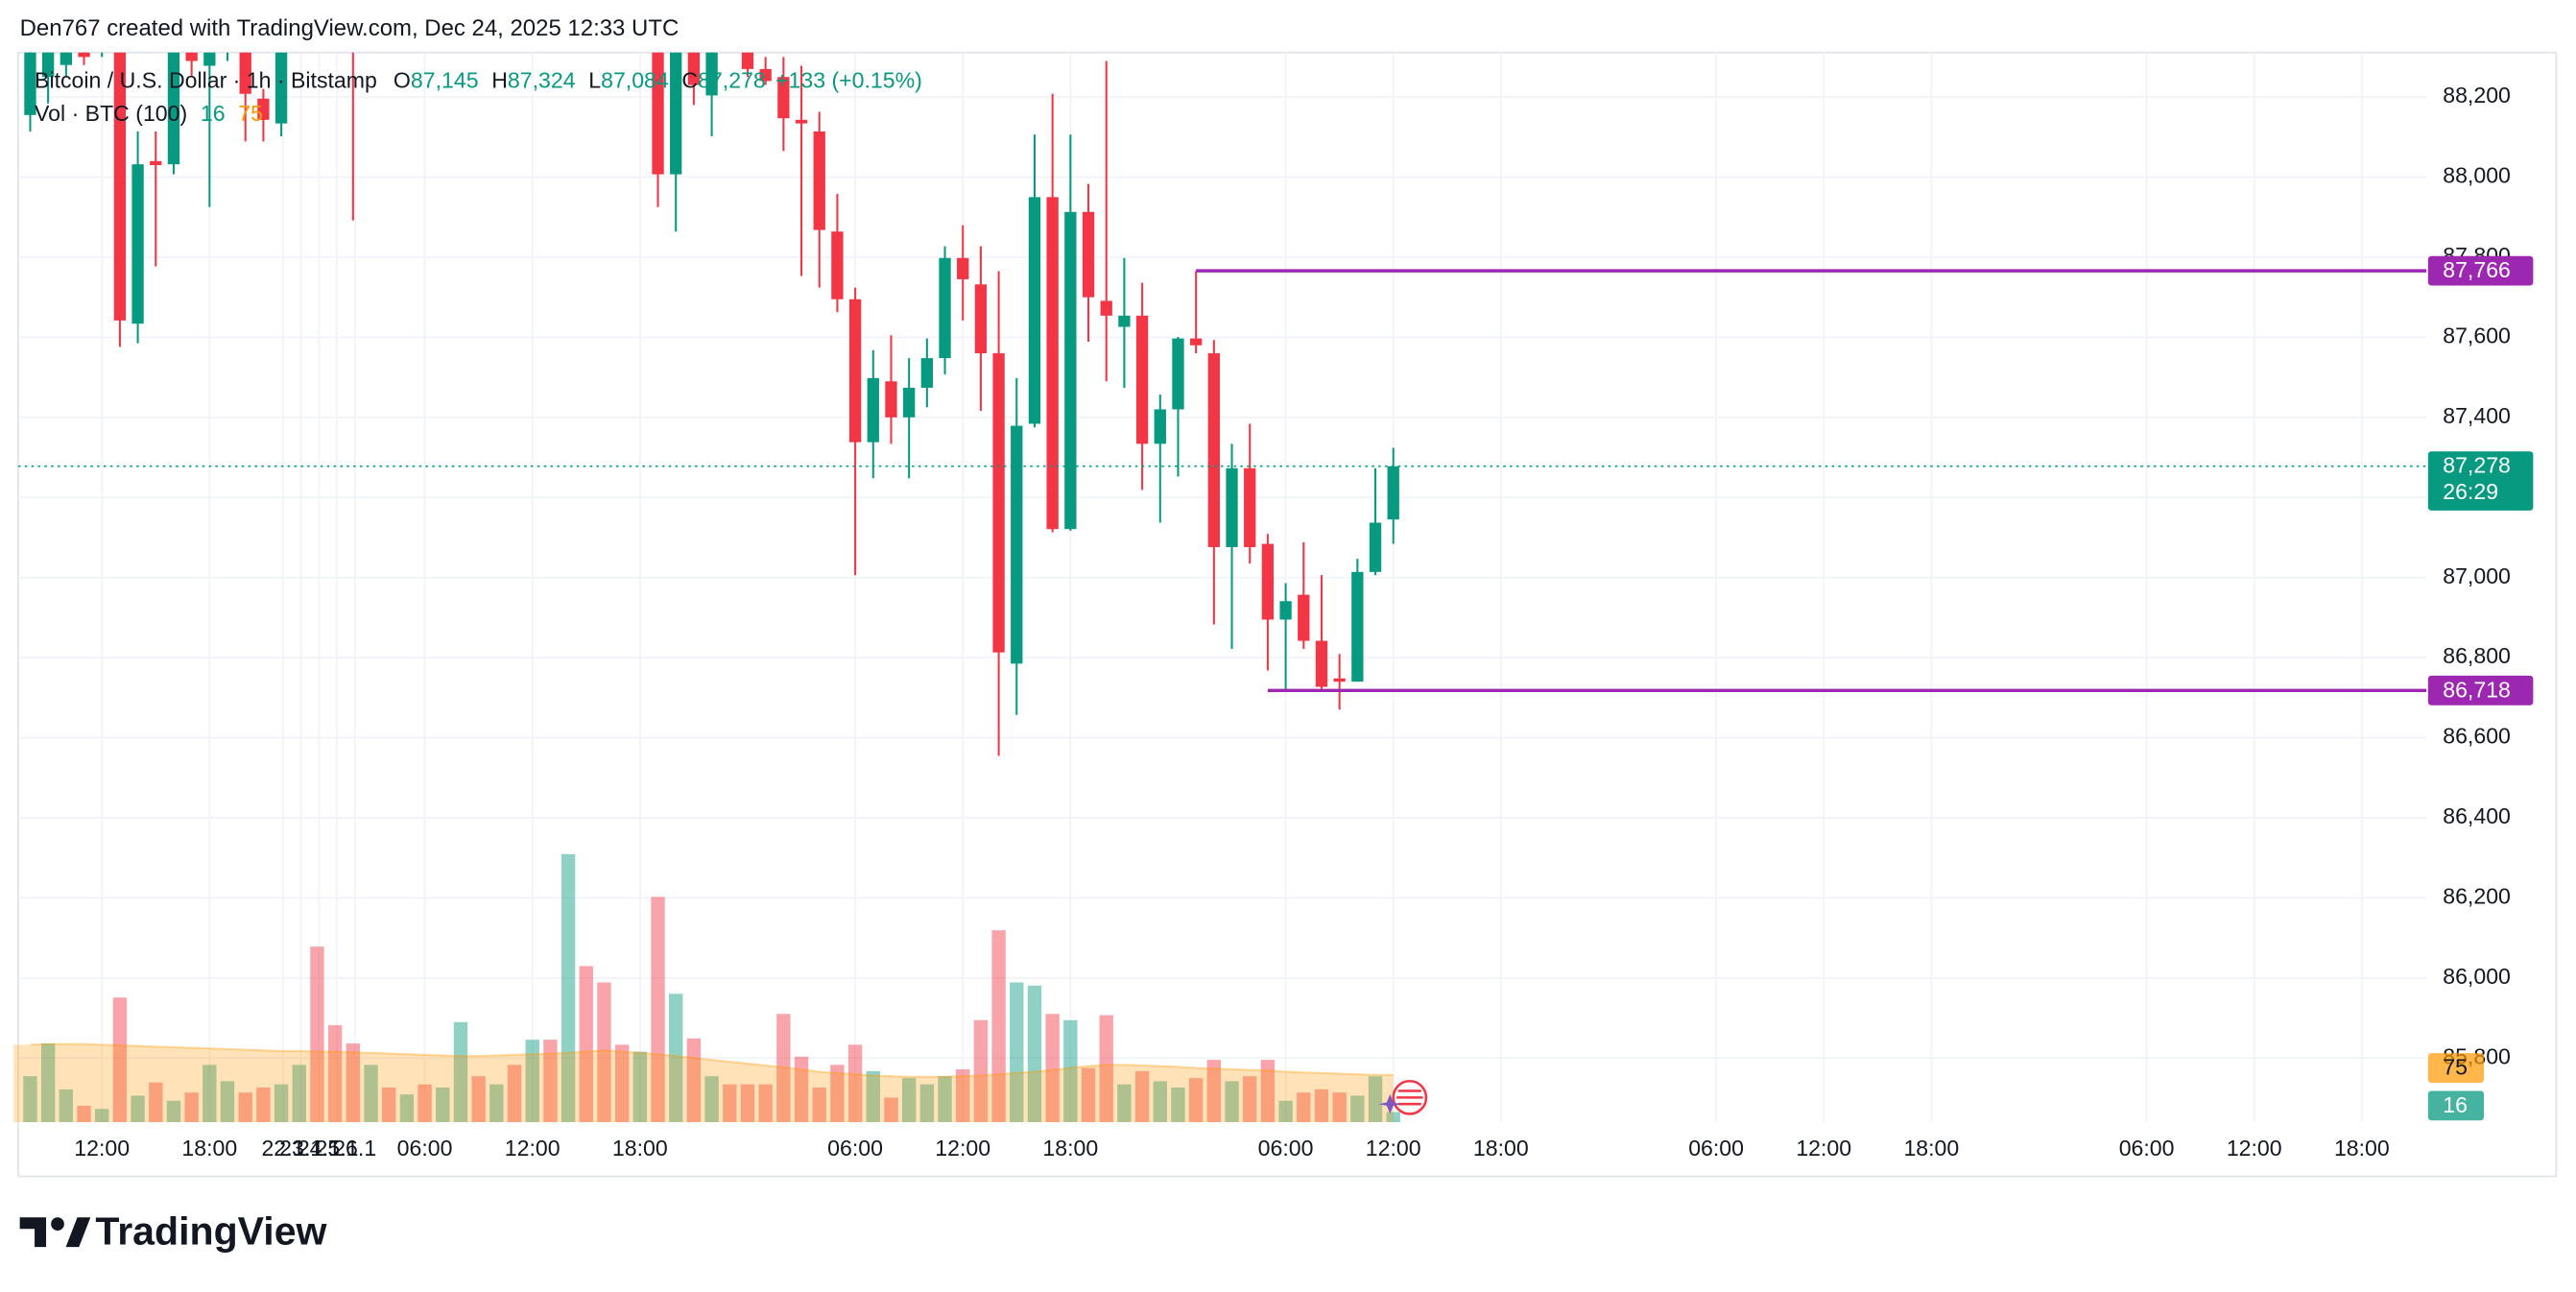 Image resolution: width=2576 pixels, height=1292 pixels. Describe the element at coordinates (2477, 655) in the screenshot. I see `y-tick-label: 86,800` at that location.